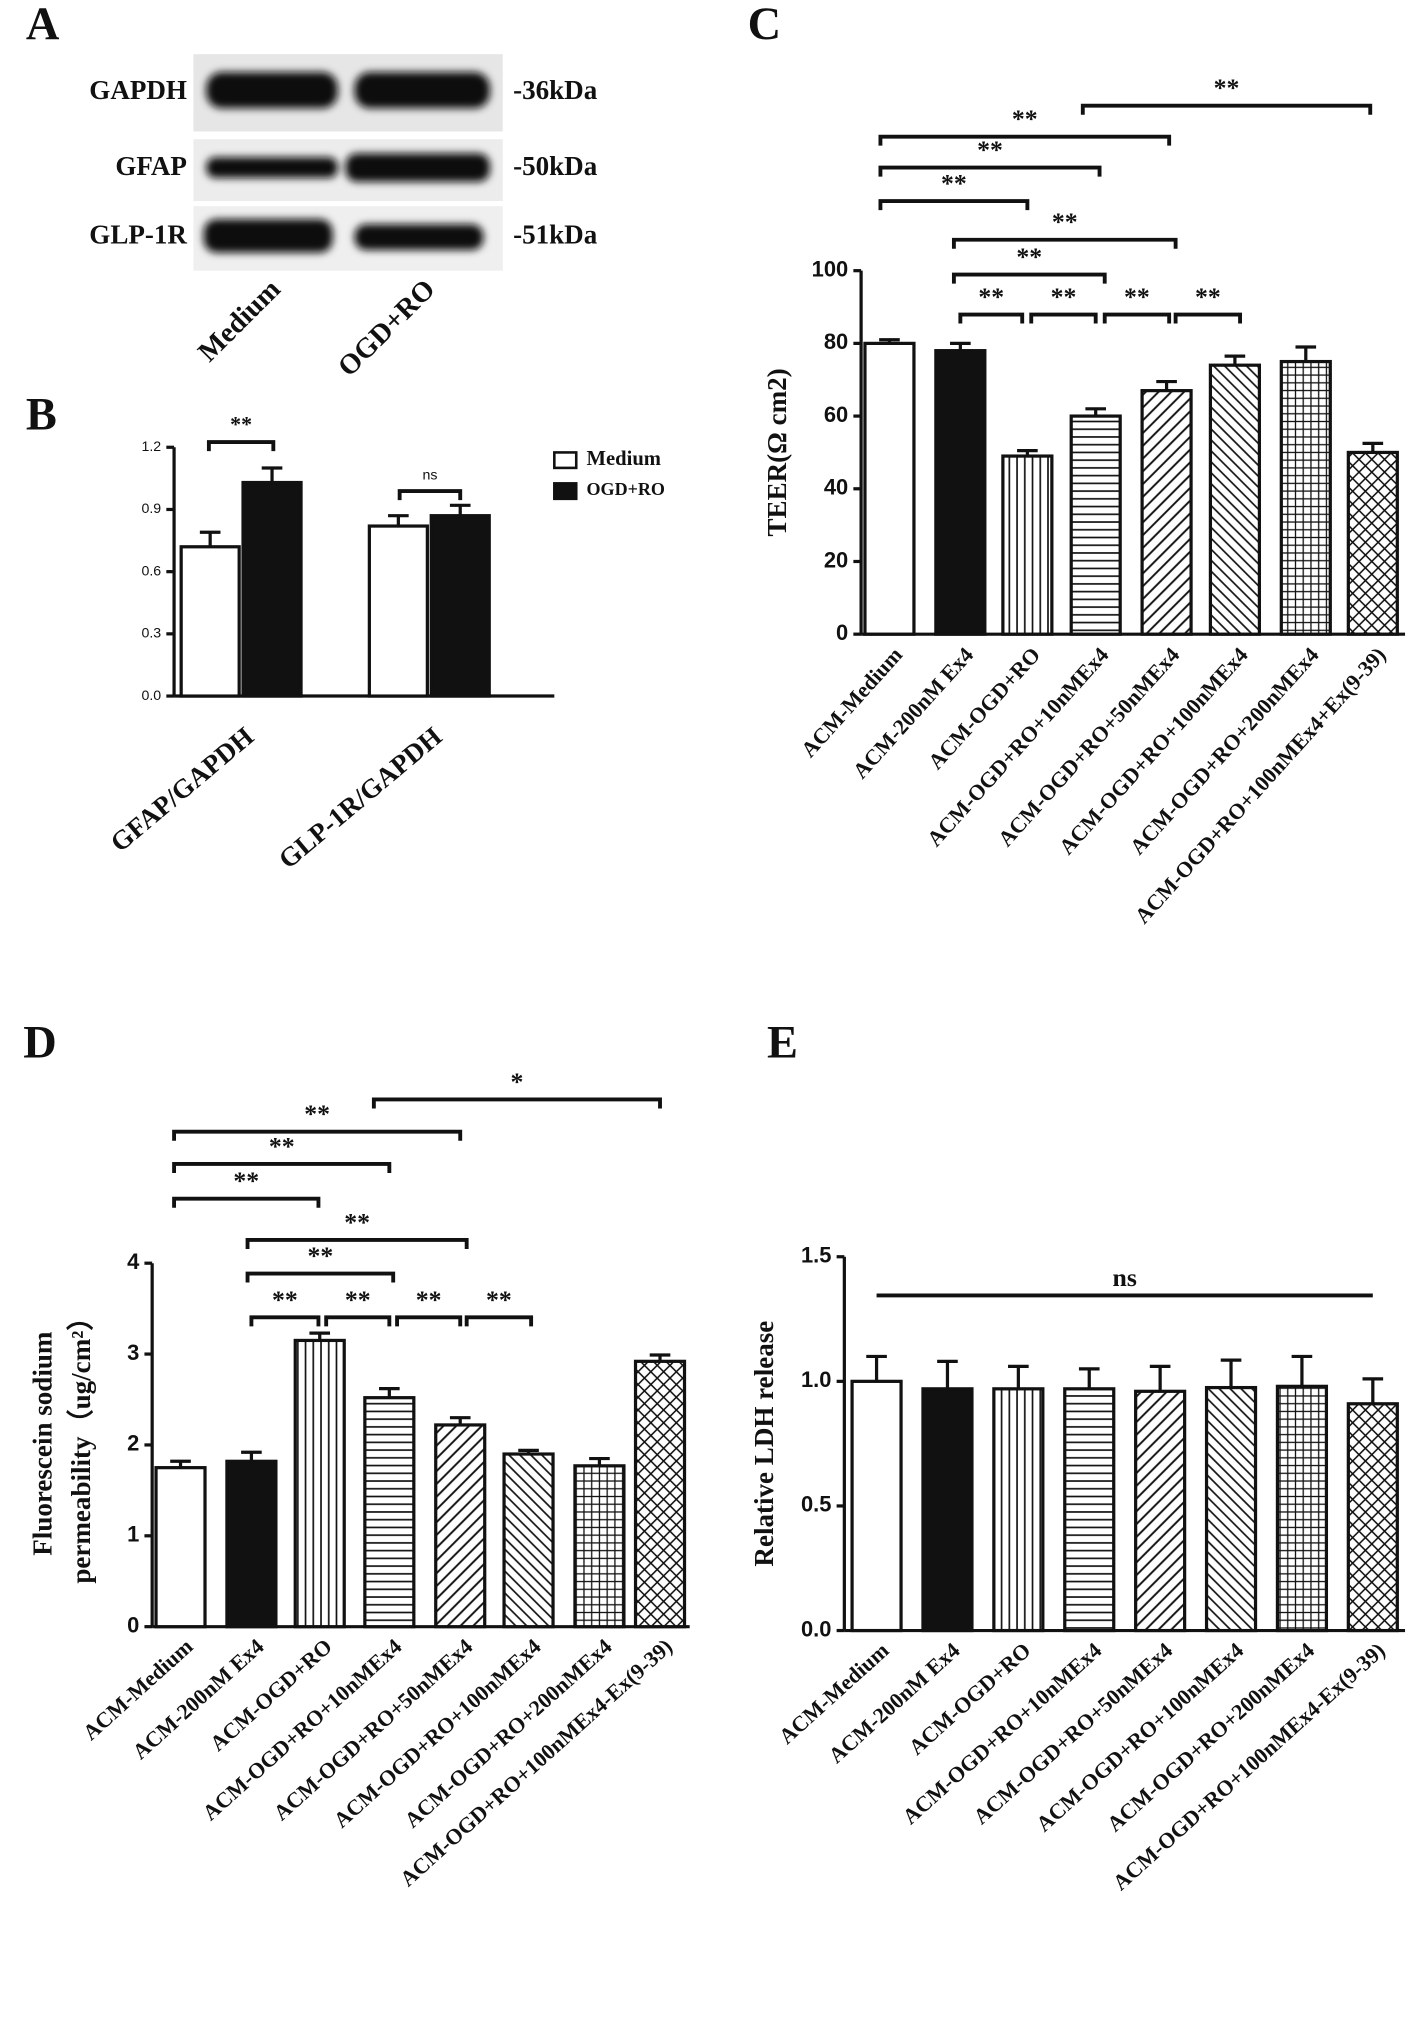 The width and height of the screenshot is (1418, 2034). I want to click on y-tick-label: 0.9, so click(151, 509).